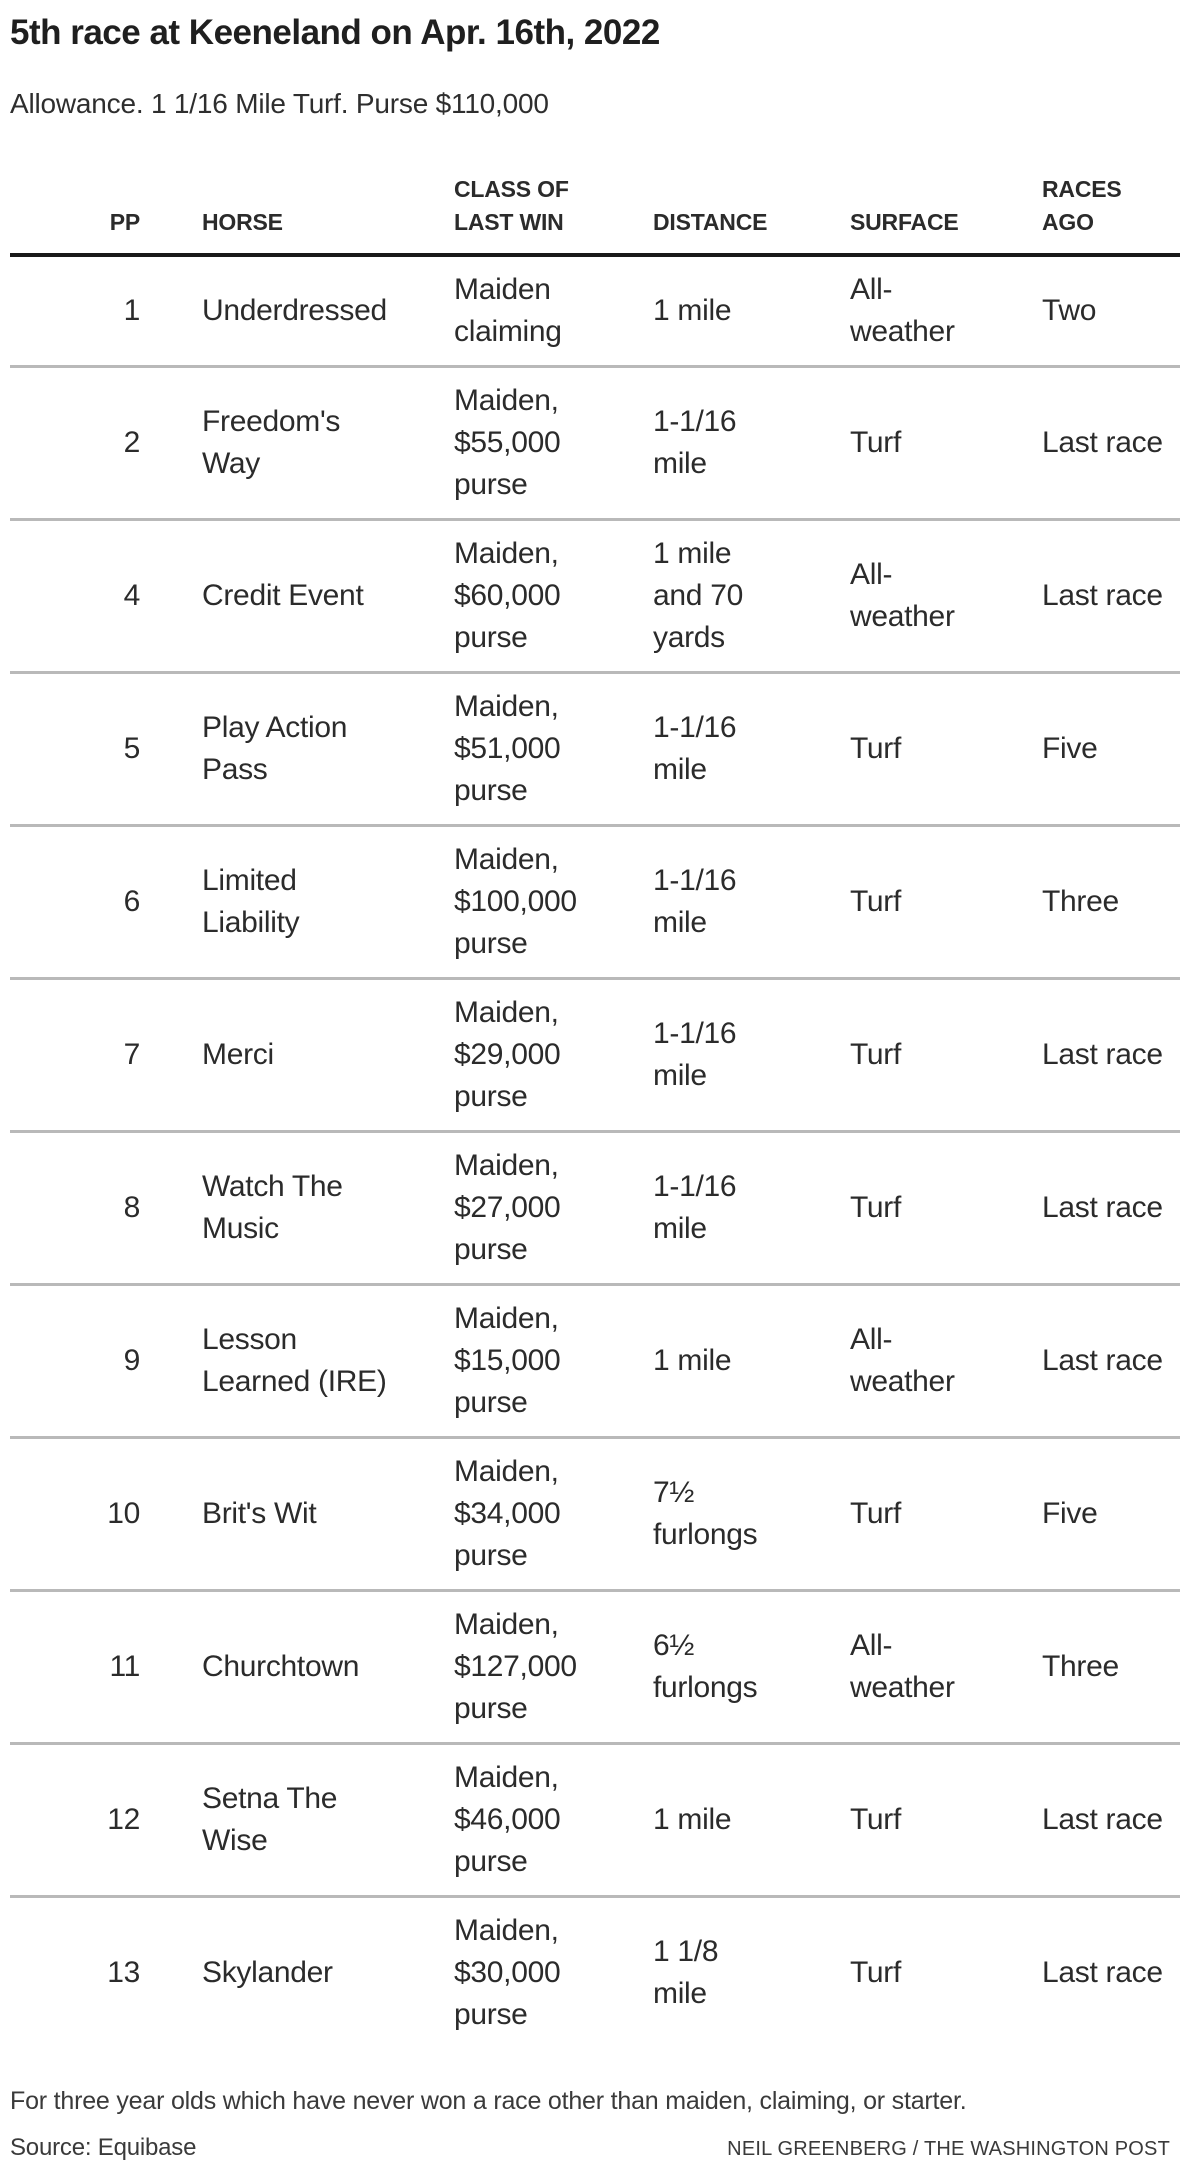 The width and height of the screenshot is (1180, 2182). What do you see at coordinates (695, 421) in the screenshot?
I see `cell-line: 1-1/16` at bounding box center [695, 421].